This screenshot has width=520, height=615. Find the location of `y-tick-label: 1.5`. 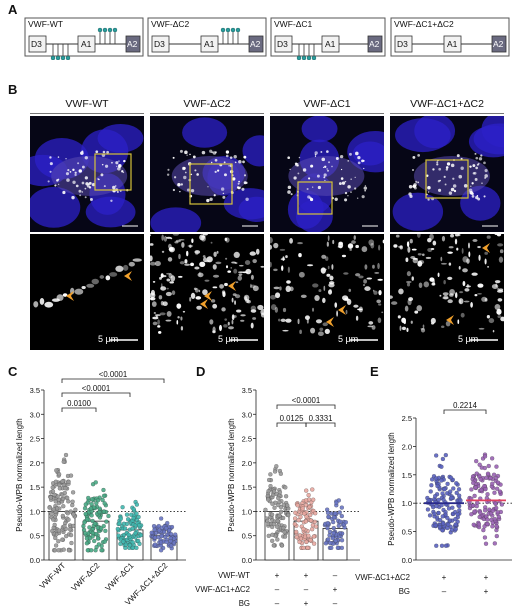

y-tick-label: 1.5 is located at coordinates (407, 475).